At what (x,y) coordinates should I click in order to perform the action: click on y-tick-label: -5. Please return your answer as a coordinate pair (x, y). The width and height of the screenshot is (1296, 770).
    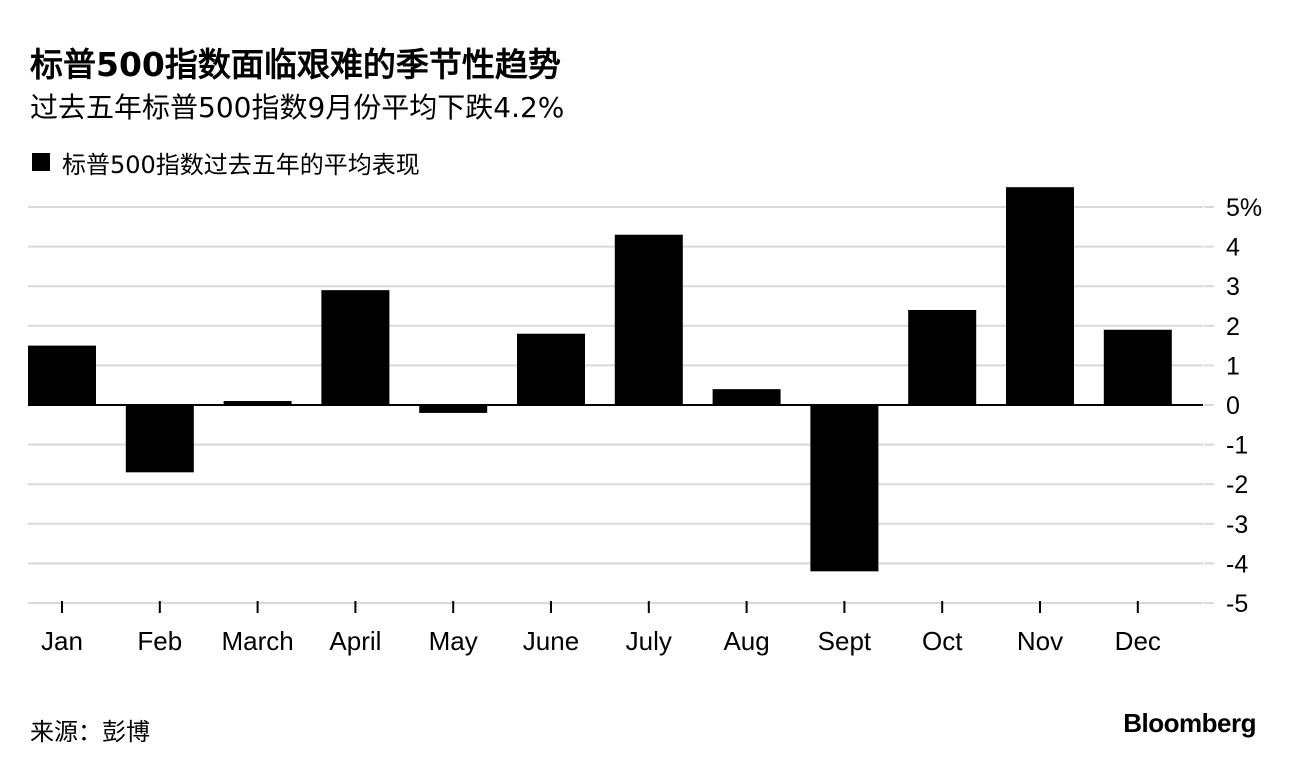
    Looking at the image, I should click on (1237, 604).